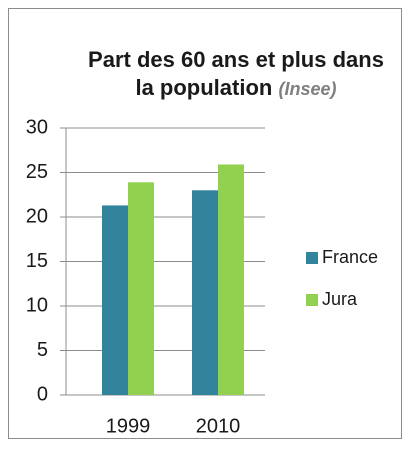 Image resolution: width=411 pixels, height=450 pixels. Describe the element at coordinates (128, 426) in the screenshot. I see `x-tick-label: 1999` at that location.